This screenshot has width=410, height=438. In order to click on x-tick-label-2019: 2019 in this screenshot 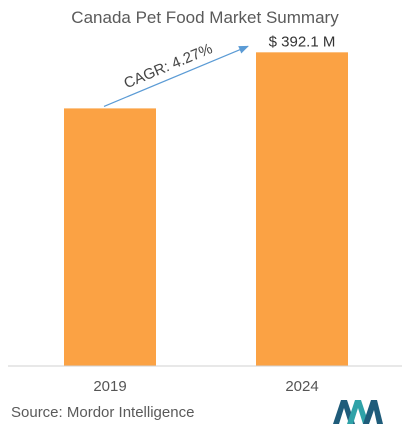, I will do `click(109, 386)`.